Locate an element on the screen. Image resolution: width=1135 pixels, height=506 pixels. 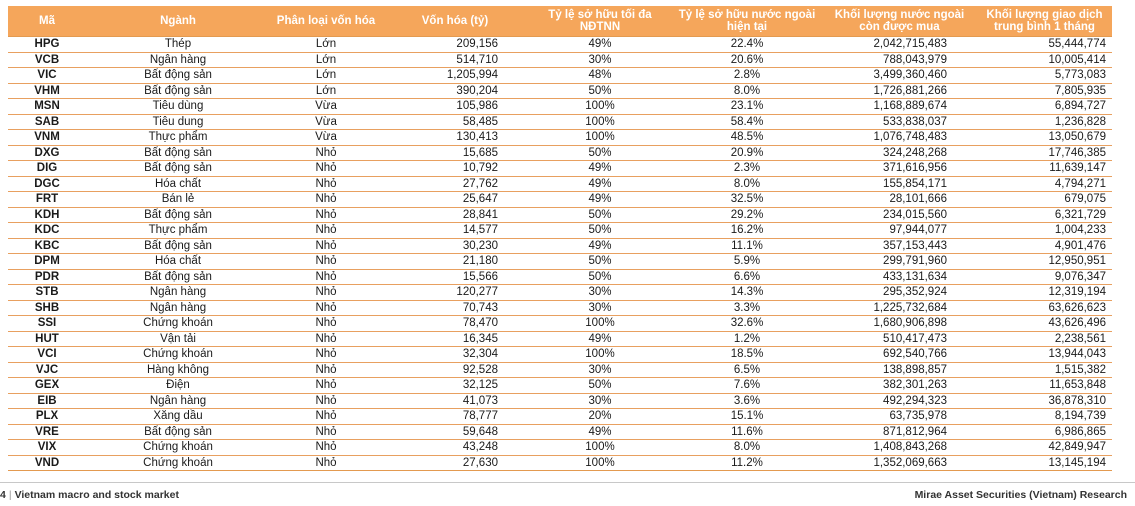
table-cell: 788,043,979 is located at coordinates (899, 60).